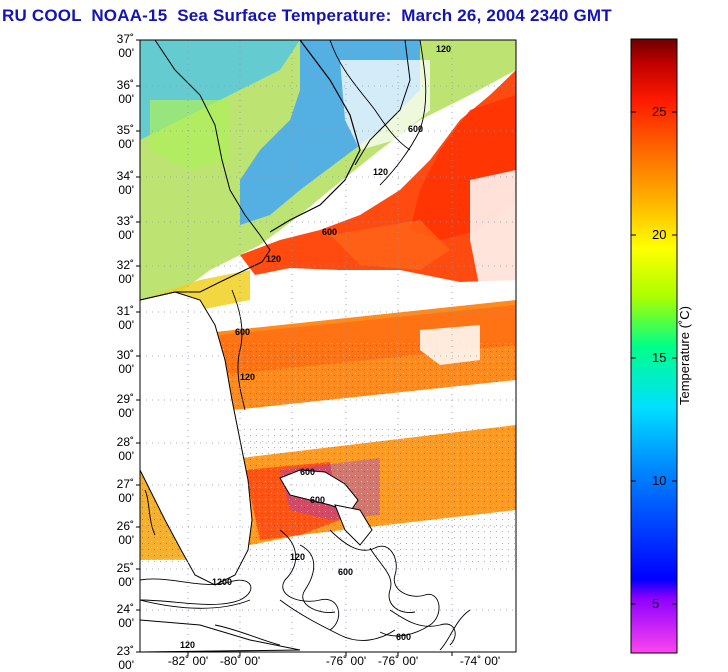 The width and height of the screenshot is (728, 672). Describe the element at coordinates (220, 635) in the screenshot. I see `cuba-land` at that location.